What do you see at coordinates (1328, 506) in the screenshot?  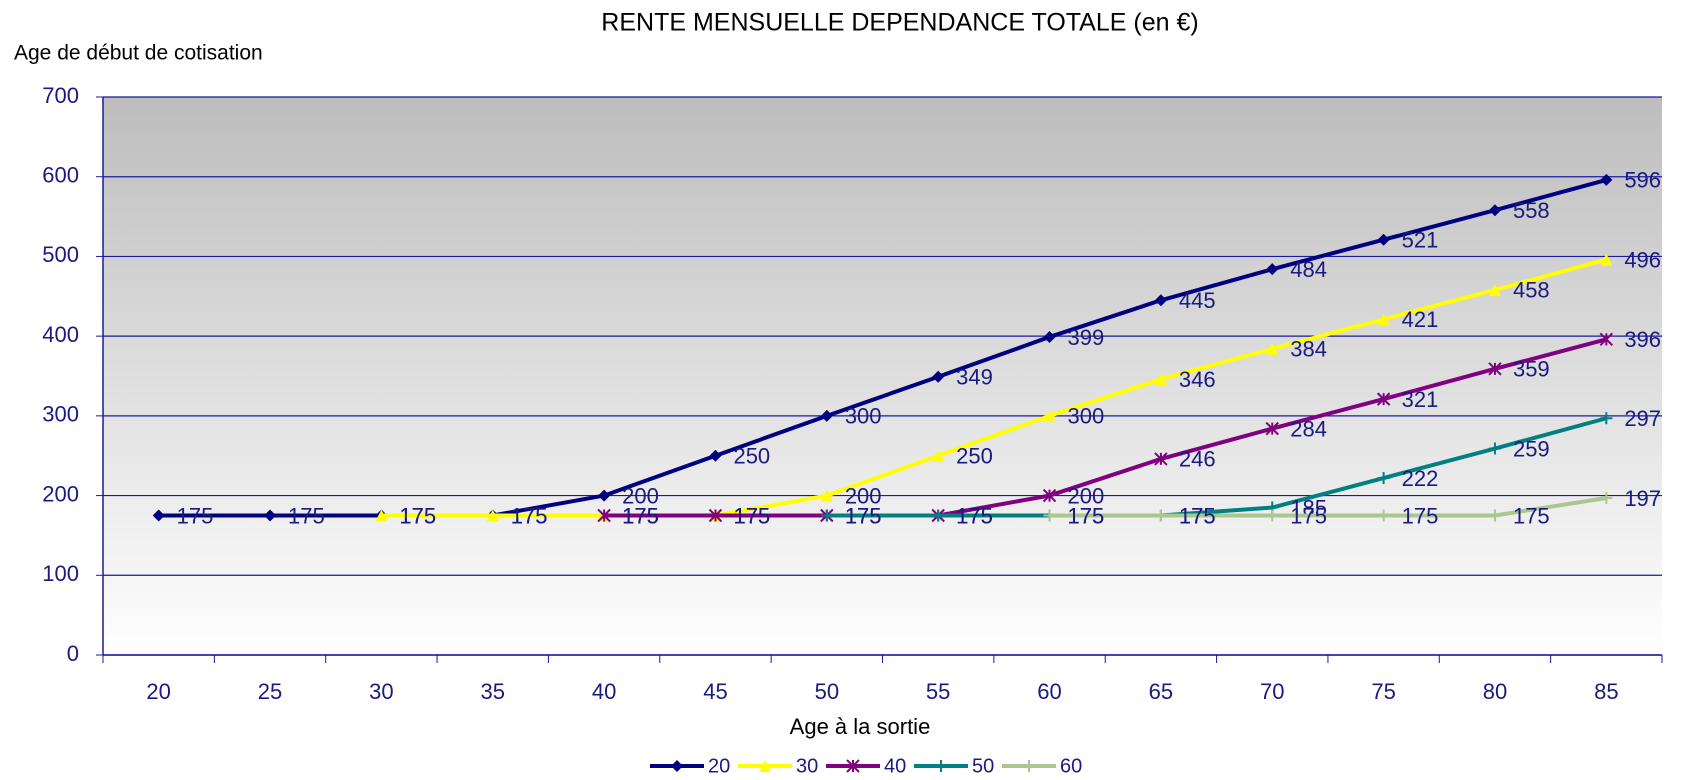 I see `series-line` at bounding box center [1328, 506].